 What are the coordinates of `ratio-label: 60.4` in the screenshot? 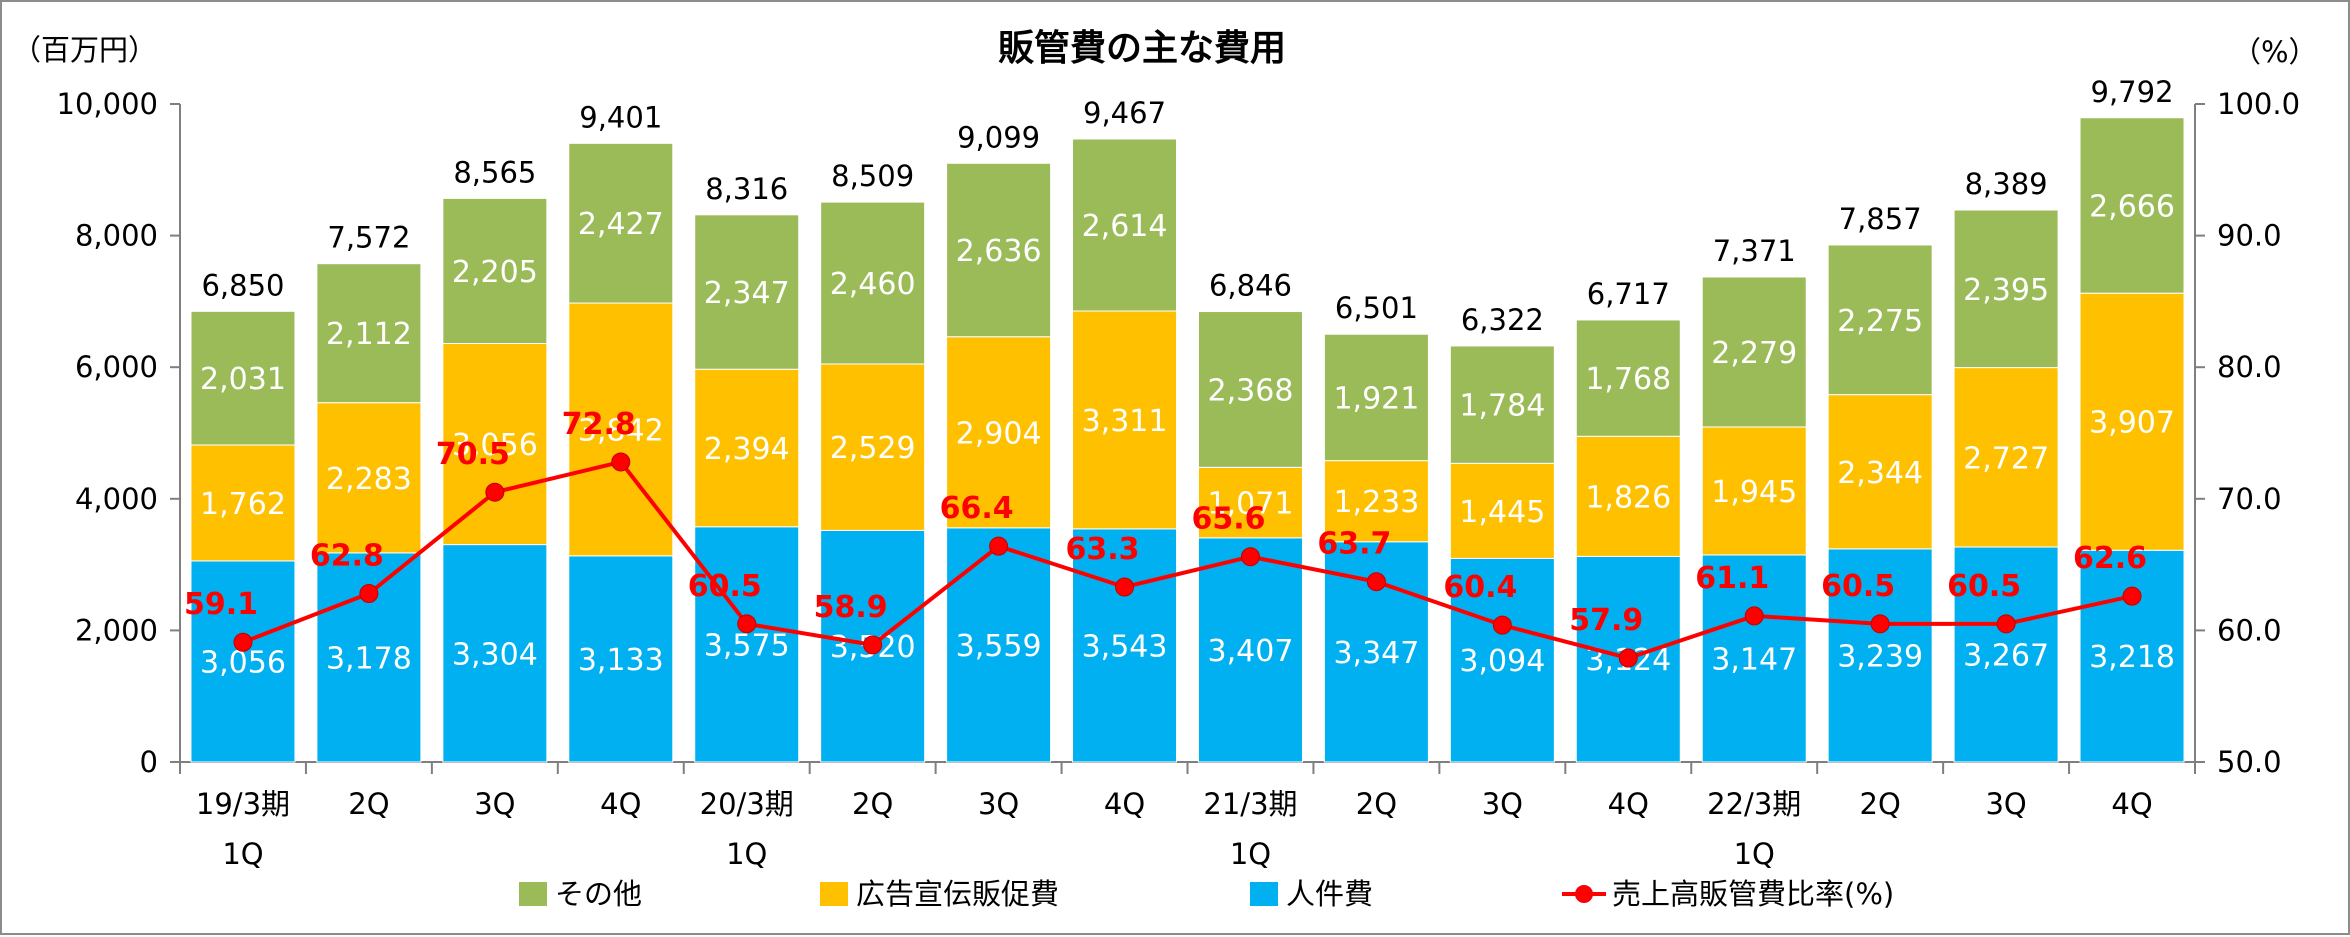 It's located at (1480, 587).